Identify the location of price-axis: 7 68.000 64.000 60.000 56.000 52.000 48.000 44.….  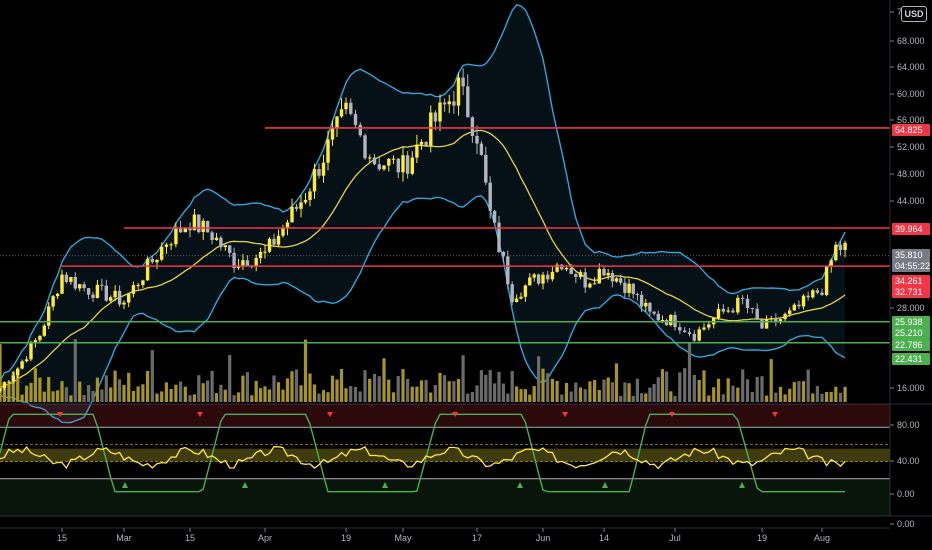
(907, 258).